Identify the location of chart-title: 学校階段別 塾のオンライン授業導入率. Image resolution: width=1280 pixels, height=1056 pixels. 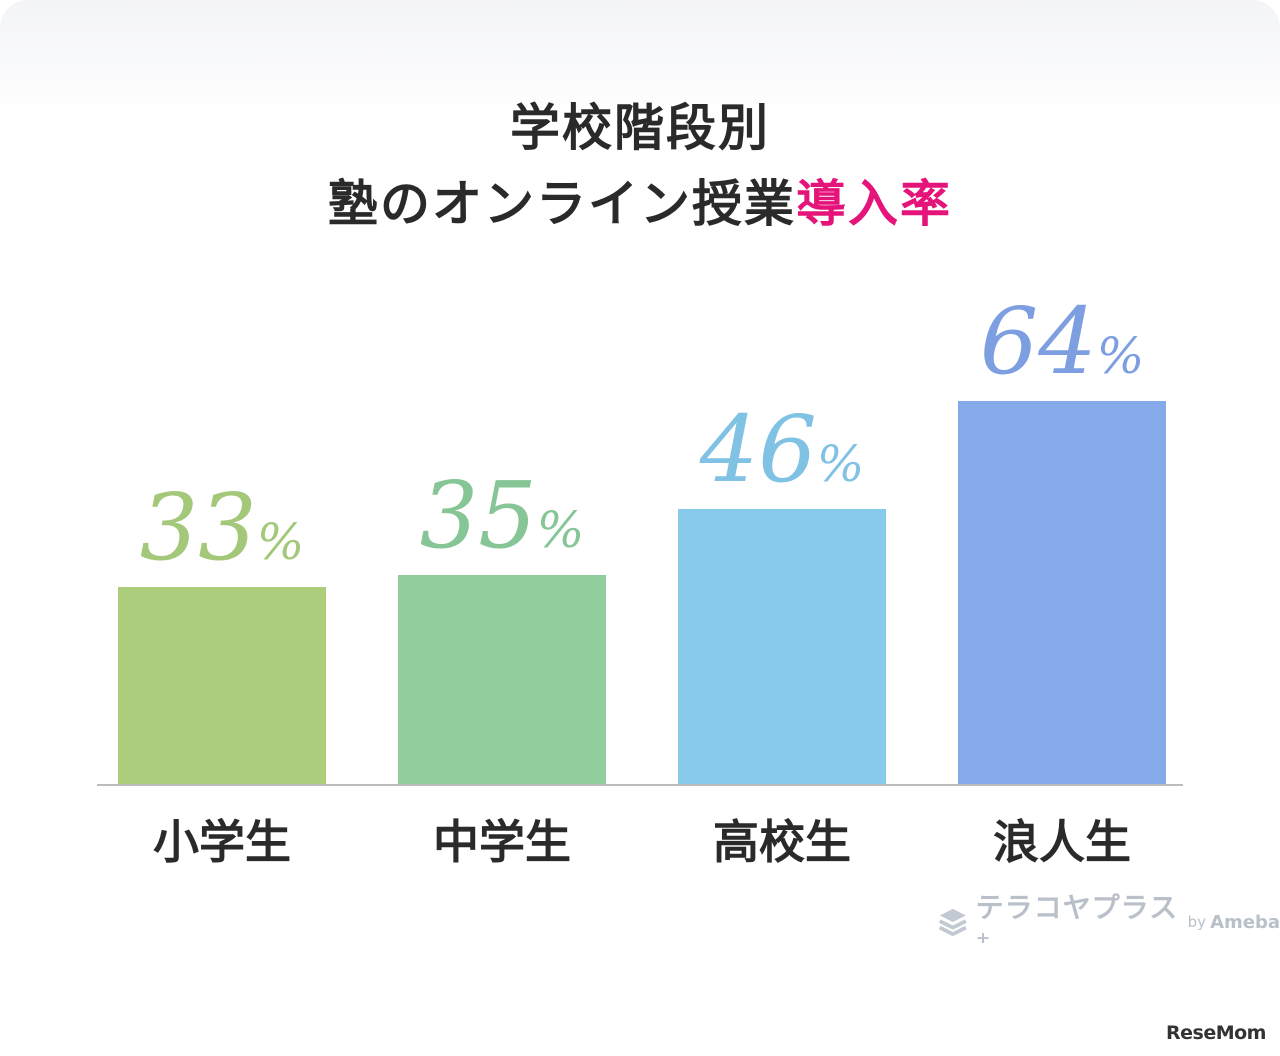
(640, 166).